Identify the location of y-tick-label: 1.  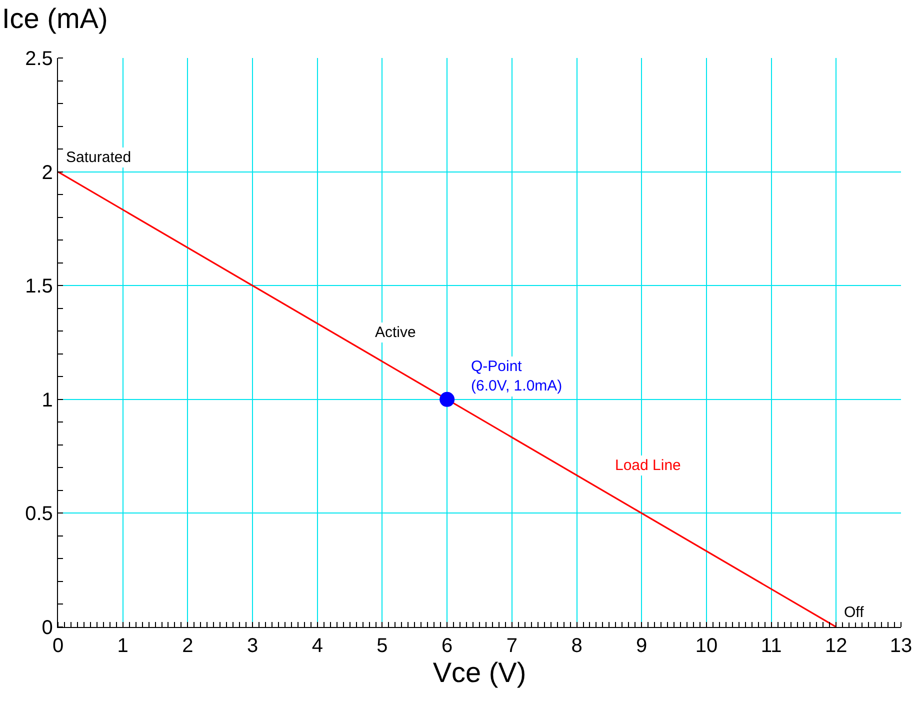
(47, 400).